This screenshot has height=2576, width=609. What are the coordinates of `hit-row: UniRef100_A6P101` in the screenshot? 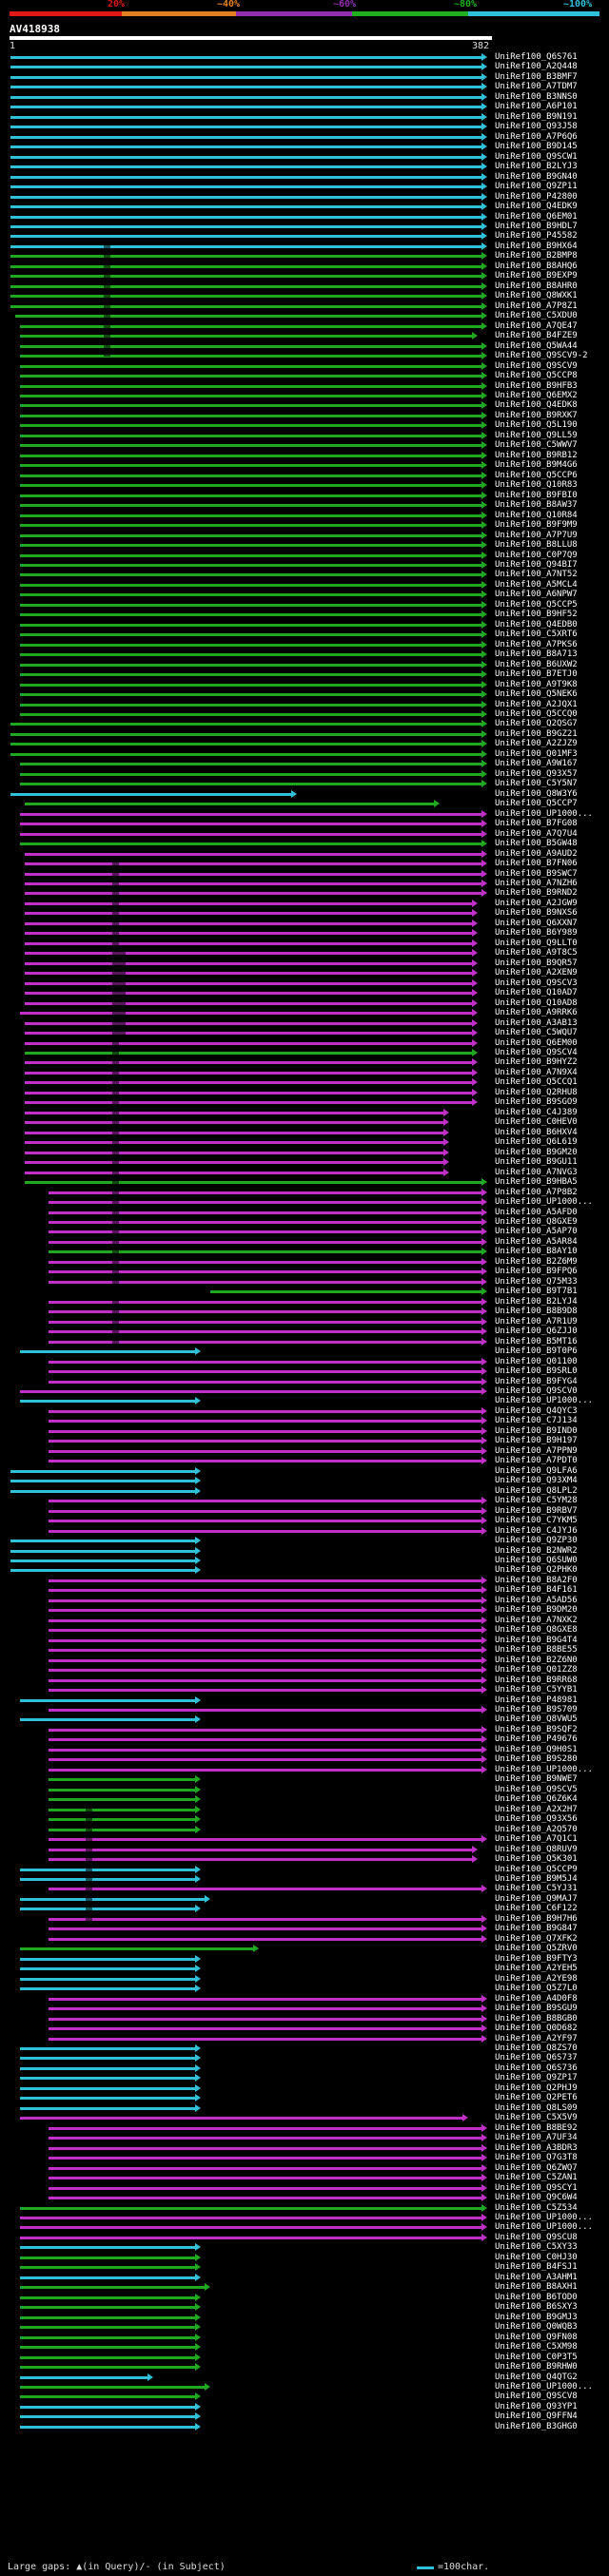 It's located at (304, 107).